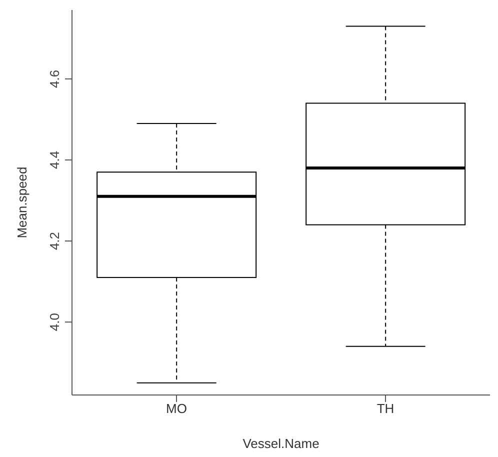 This screenshot has height=457, width=498. Describe the element at coordinates (54, 322) in the screenshot. I see `y-tick-label: 4.0` at that location.